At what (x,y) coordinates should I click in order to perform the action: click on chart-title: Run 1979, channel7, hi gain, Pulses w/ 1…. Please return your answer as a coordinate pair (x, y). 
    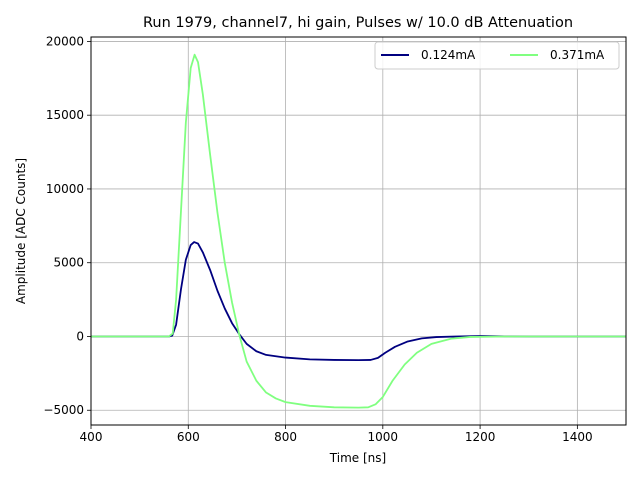
    Looking at the image, I should click on (358, 23).